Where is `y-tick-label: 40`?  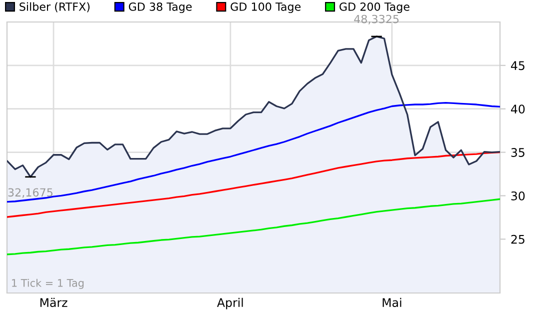
y-tick-label: 40 is located at coordinates (517, 109).